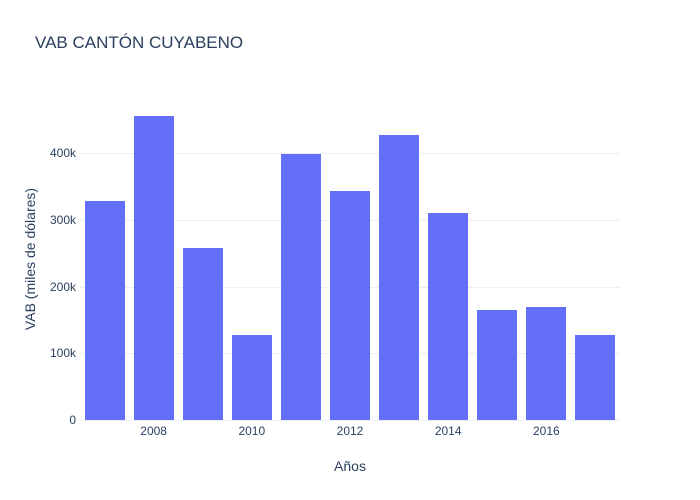 This screenshot has width=700, height=500. What do you see at coordinates (72, 420) in the screenshot?
I see `y-tick-label-0: 0` at bounding box center [72, 420].